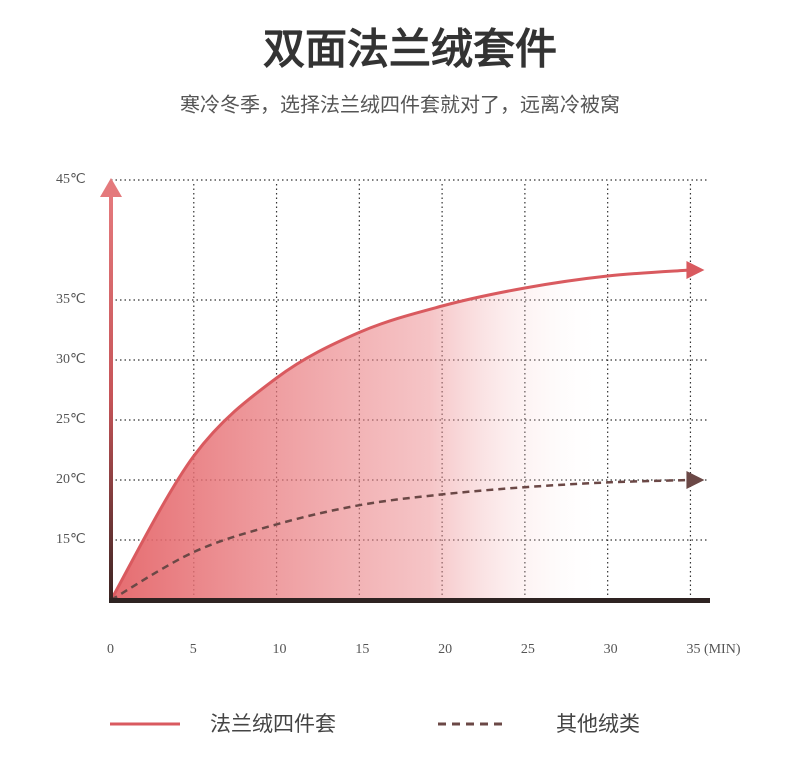 The image size is (790, 767). Describe the element at coordinates (713, 649) in the screenshot. I see `x-tick-label: 35 (MIN)` at that location.